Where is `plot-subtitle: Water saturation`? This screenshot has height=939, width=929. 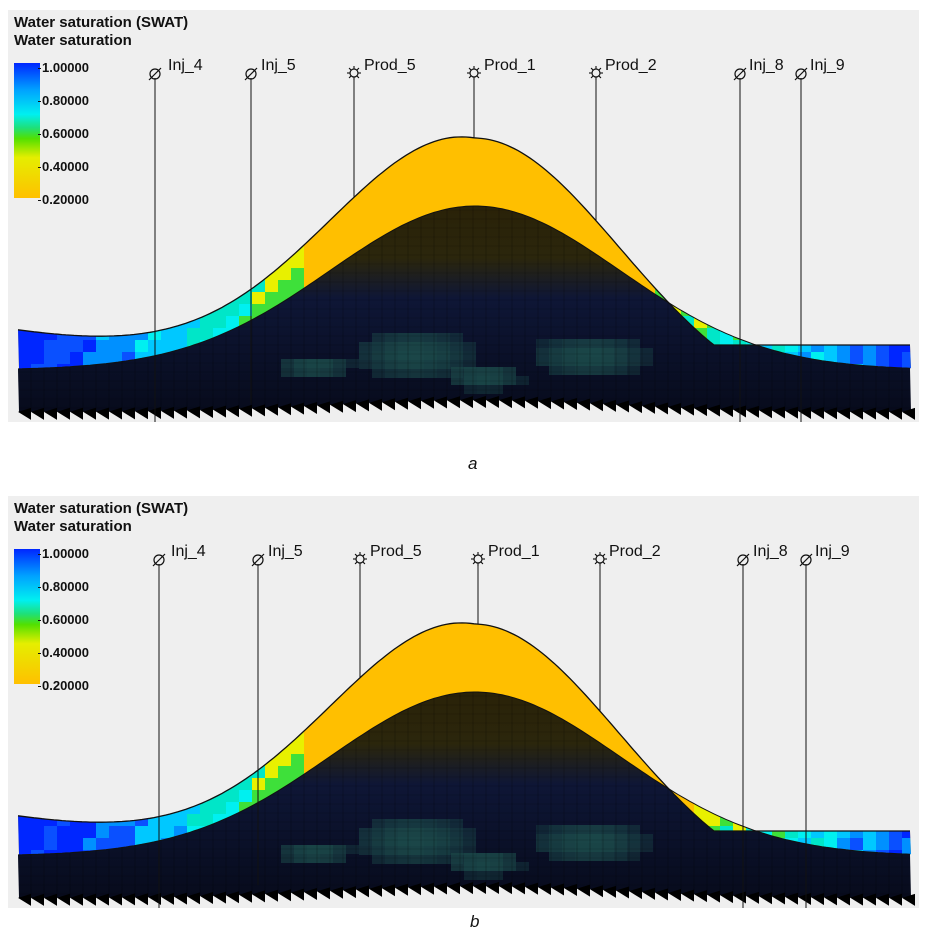
plot-subtitle: Water saturation is located at coordinates (73, 40).